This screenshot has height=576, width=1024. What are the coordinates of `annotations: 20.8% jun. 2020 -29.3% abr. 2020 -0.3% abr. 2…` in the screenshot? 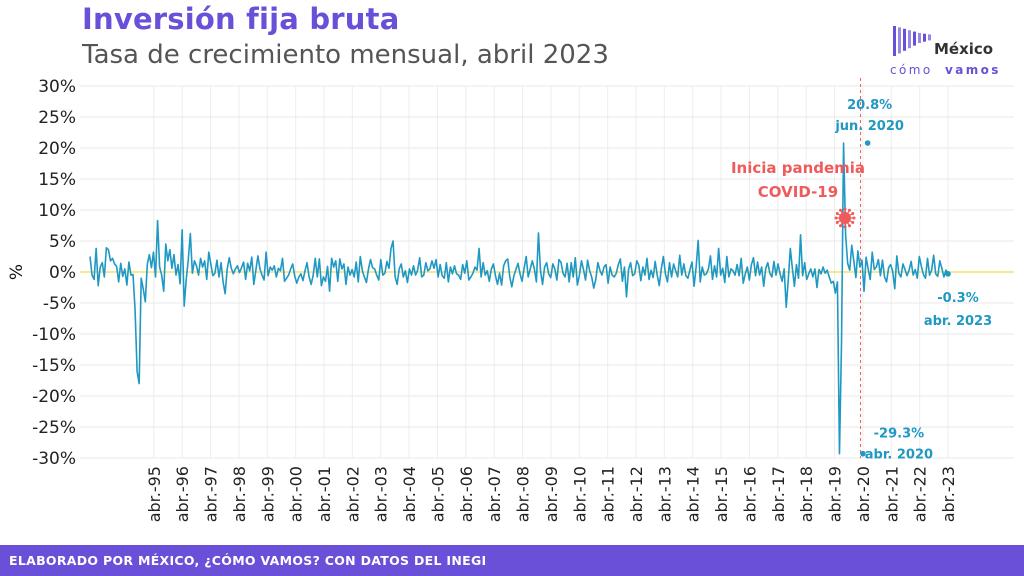 It's located at (913, 280).